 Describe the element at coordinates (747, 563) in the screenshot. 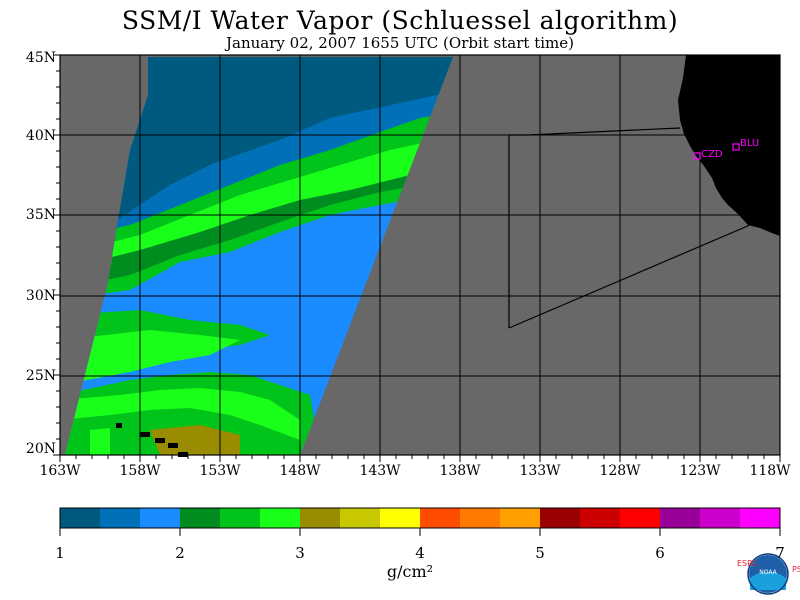

I see `logo-esrl-text: ESRL` at that location.